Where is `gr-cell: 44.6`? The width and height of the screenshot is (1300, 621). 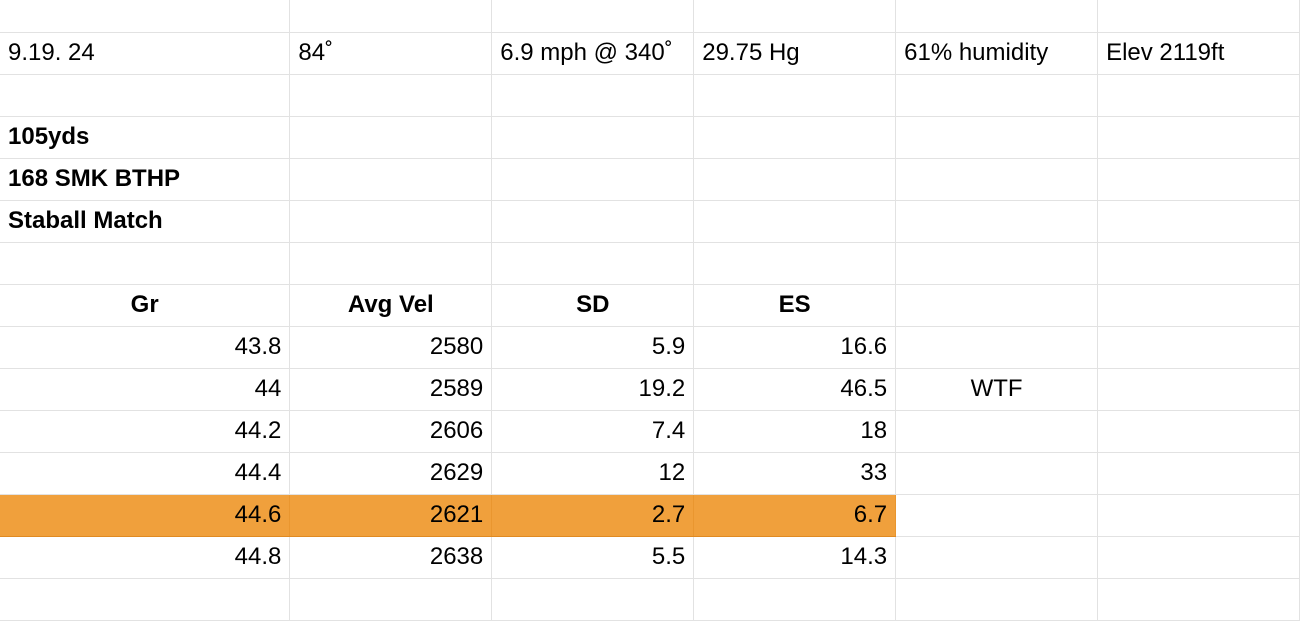
gr-cell: 44.6 is located at coordinates (145, 515).